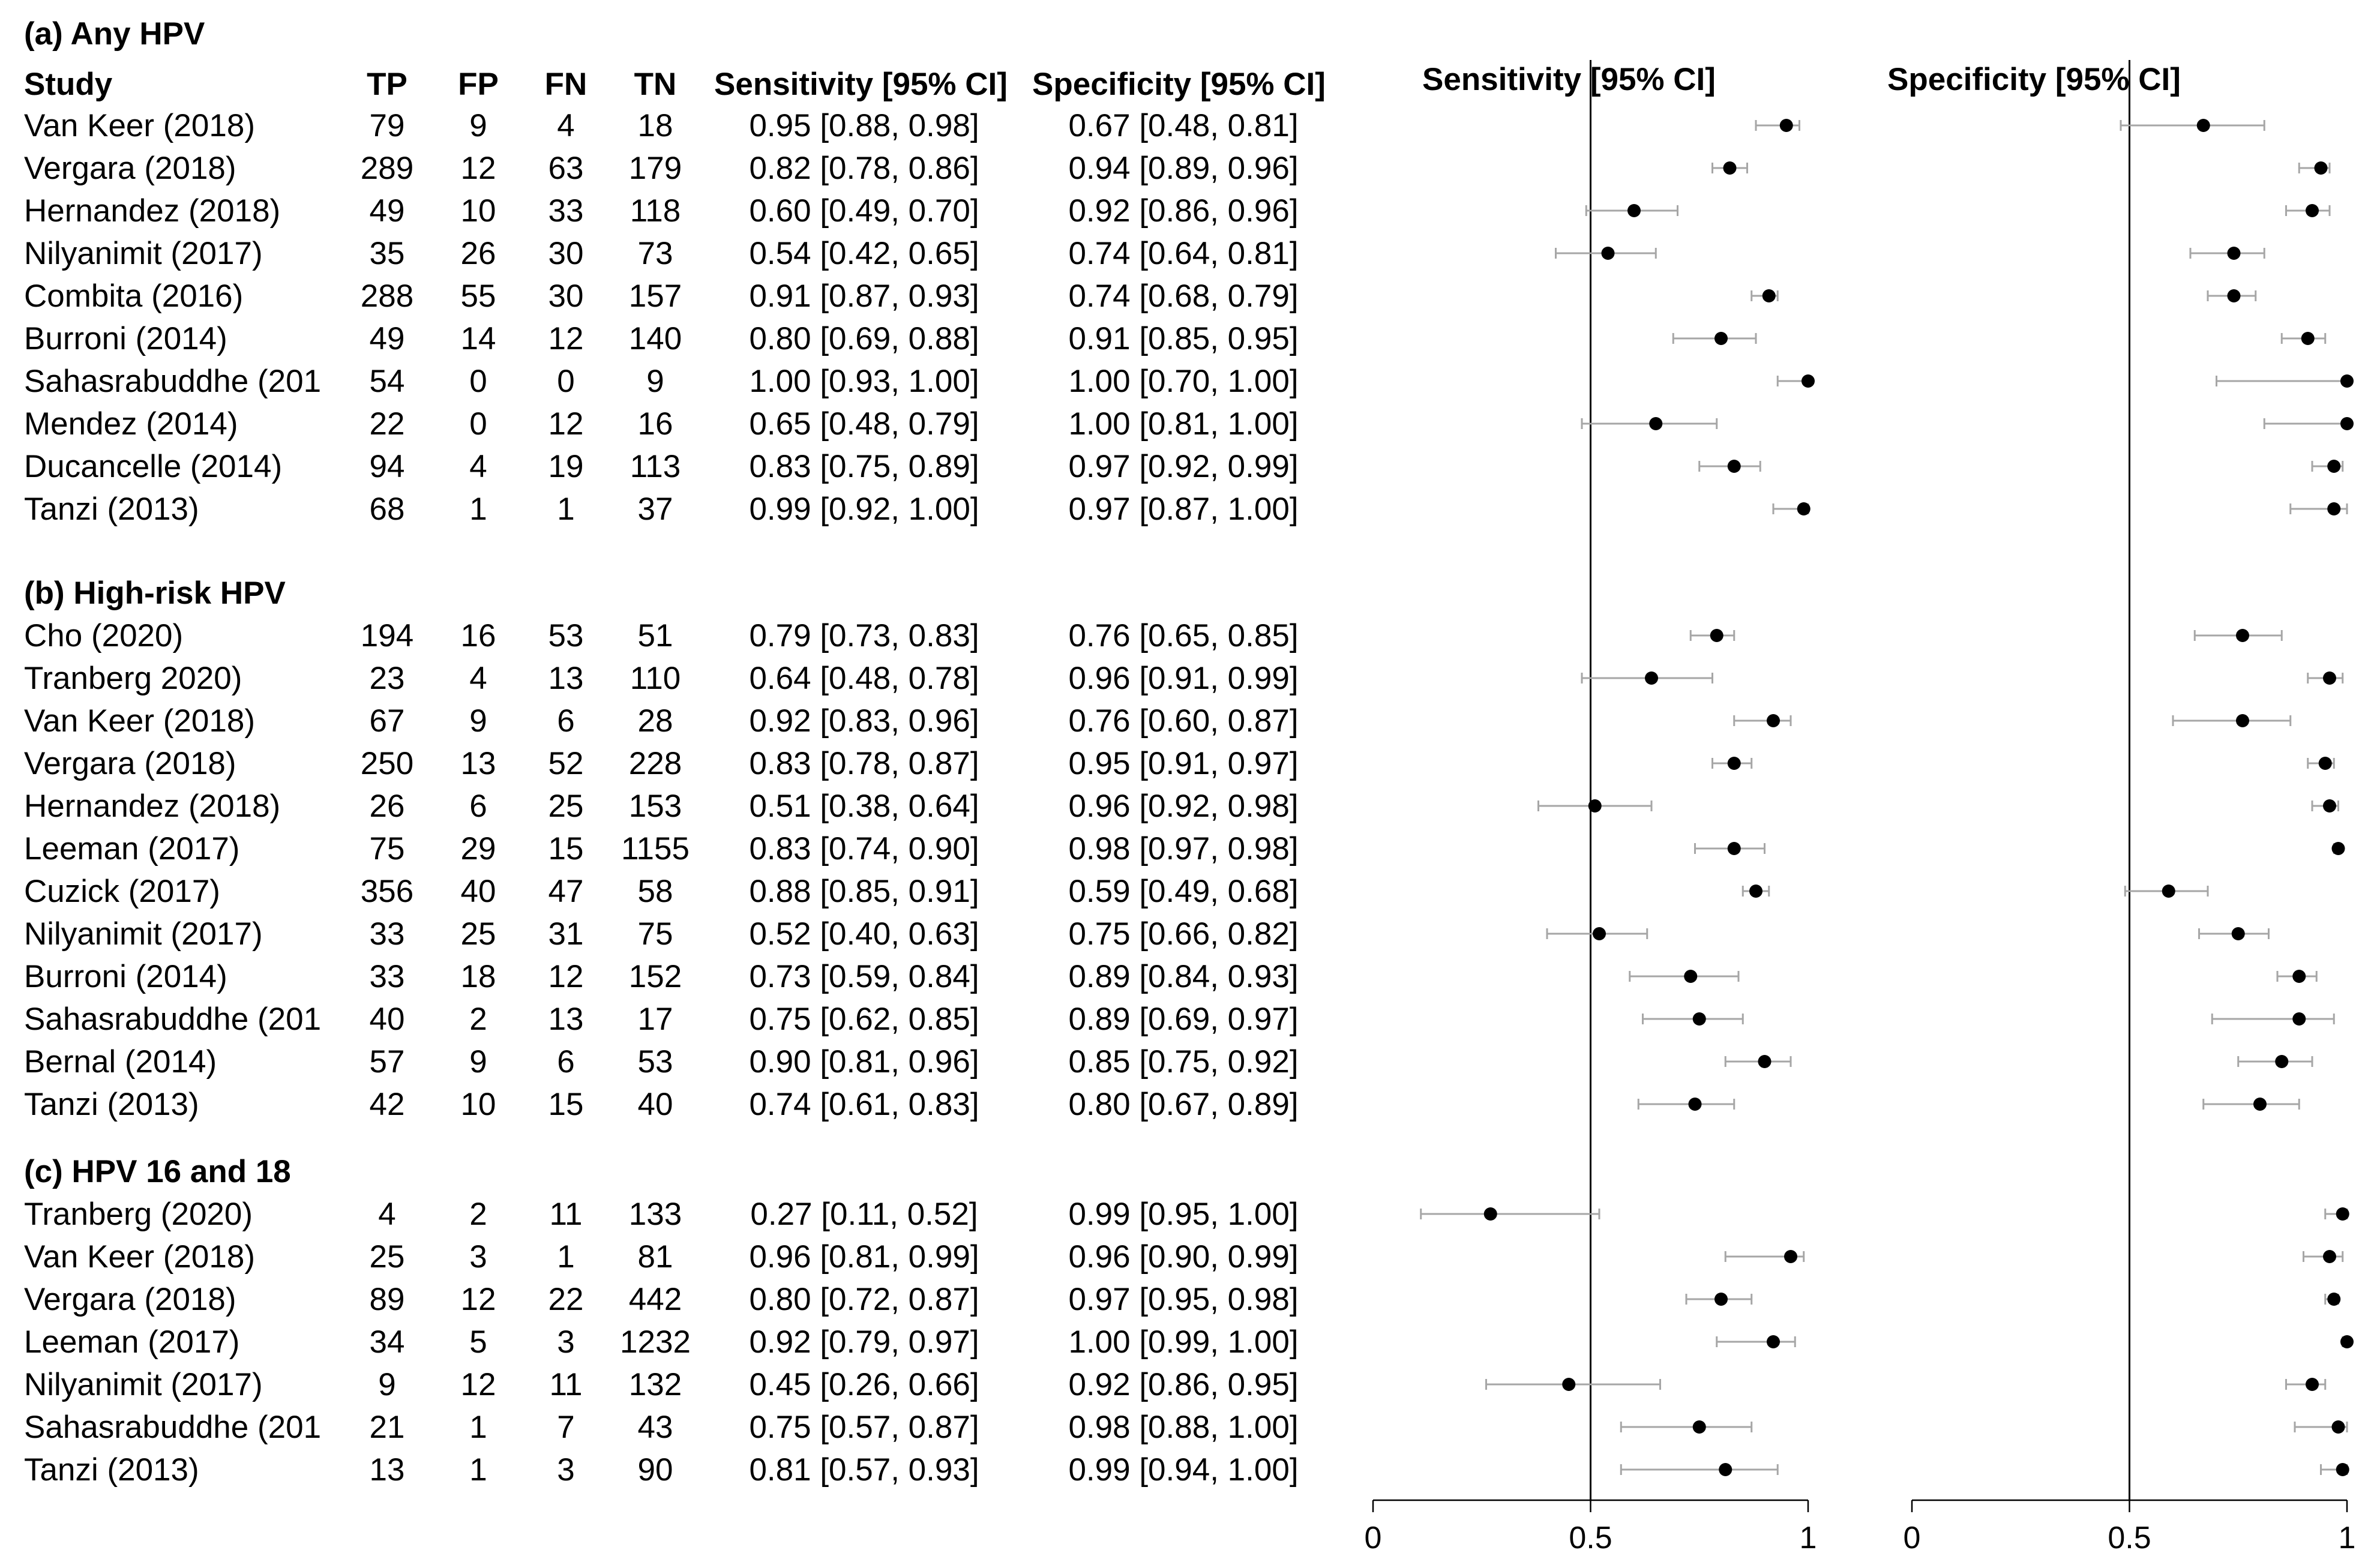  What do you see at coordinates (1183, 806) in the screenshot?
I see `specificity-ci-text: 0.96 [0.92, 0.98]` at bounding box center [1183, 806].